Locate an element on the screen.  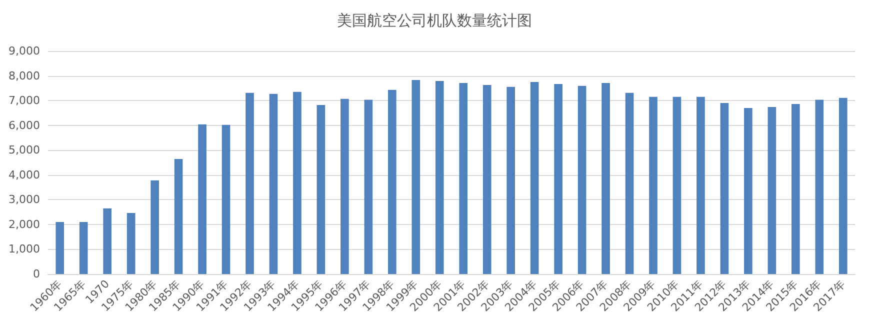
y-tick-label: 8,000 is located at coordinates (24, 75).